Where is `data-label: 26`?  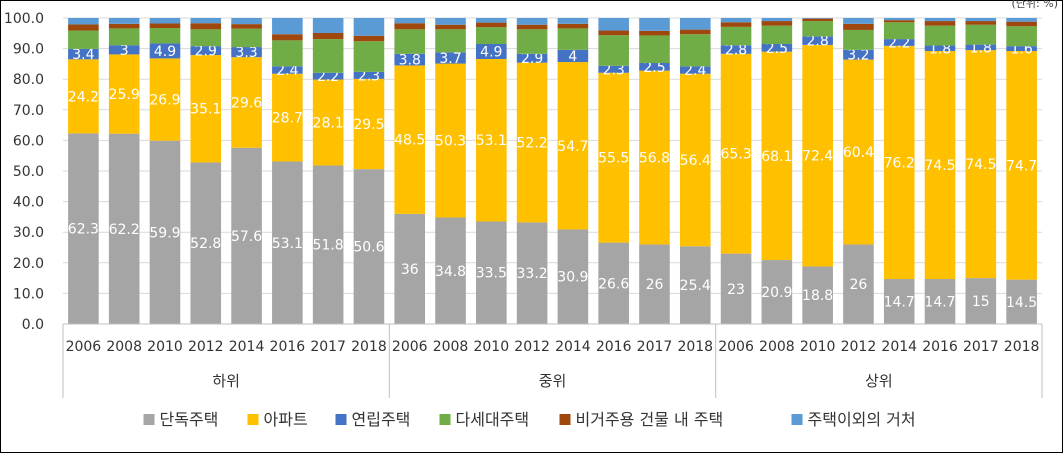 data-label: 26 is located at coordinates (655, 285).